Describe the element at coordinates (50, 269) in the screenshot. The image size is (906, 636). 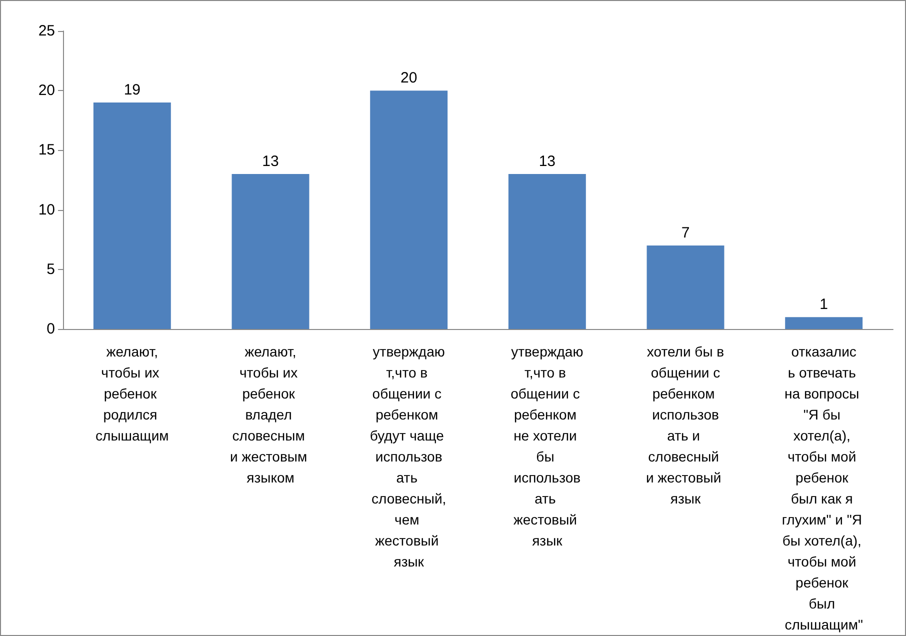
I see `y-tick-label: 5` at that location.